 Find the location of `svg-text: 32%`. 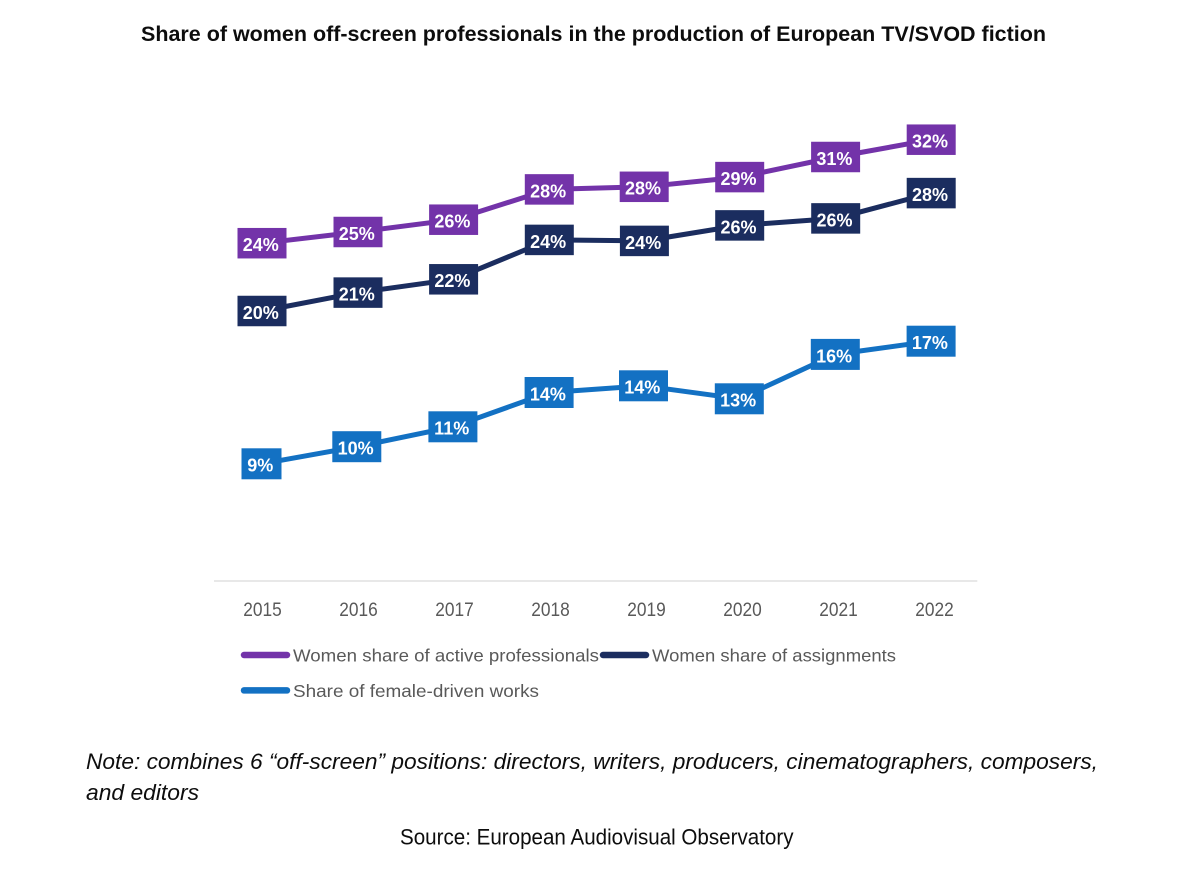

svg-text: 32% is located at coordinates (930, 142).